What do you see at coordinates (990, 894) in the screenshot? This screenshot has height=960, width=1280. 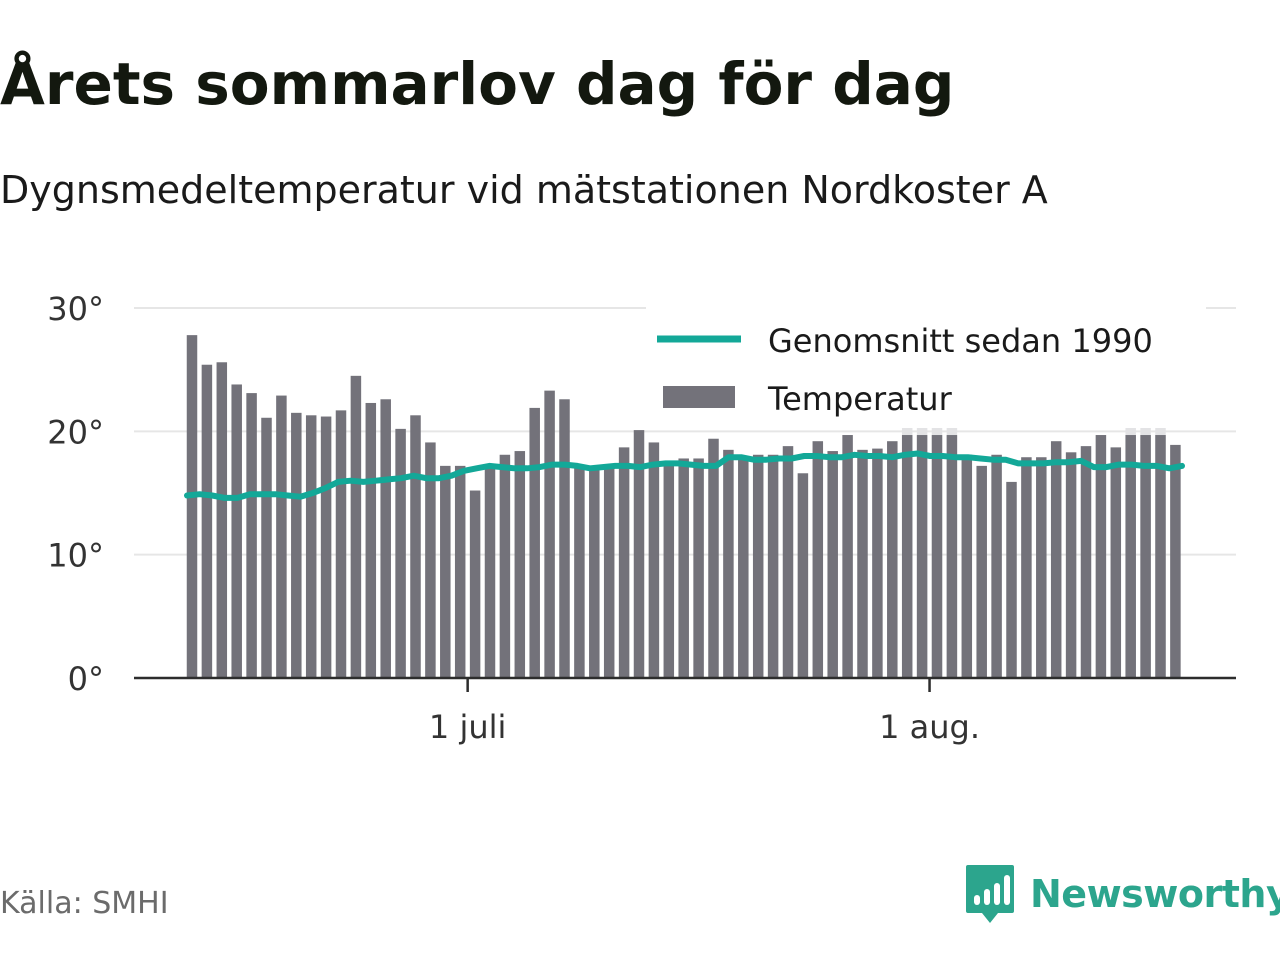 I see `newsworthy-logo-icon` at bounding box center [990, 894].